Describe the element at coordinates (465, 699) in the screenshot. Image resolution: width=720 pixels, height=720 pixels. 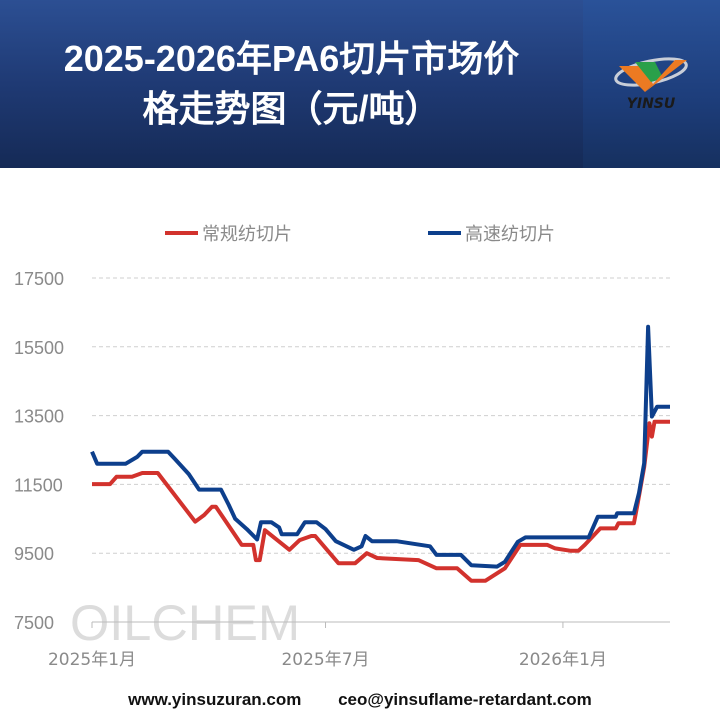
I see `email-link: ceo@yinsuflame-retardant.com` at that location.